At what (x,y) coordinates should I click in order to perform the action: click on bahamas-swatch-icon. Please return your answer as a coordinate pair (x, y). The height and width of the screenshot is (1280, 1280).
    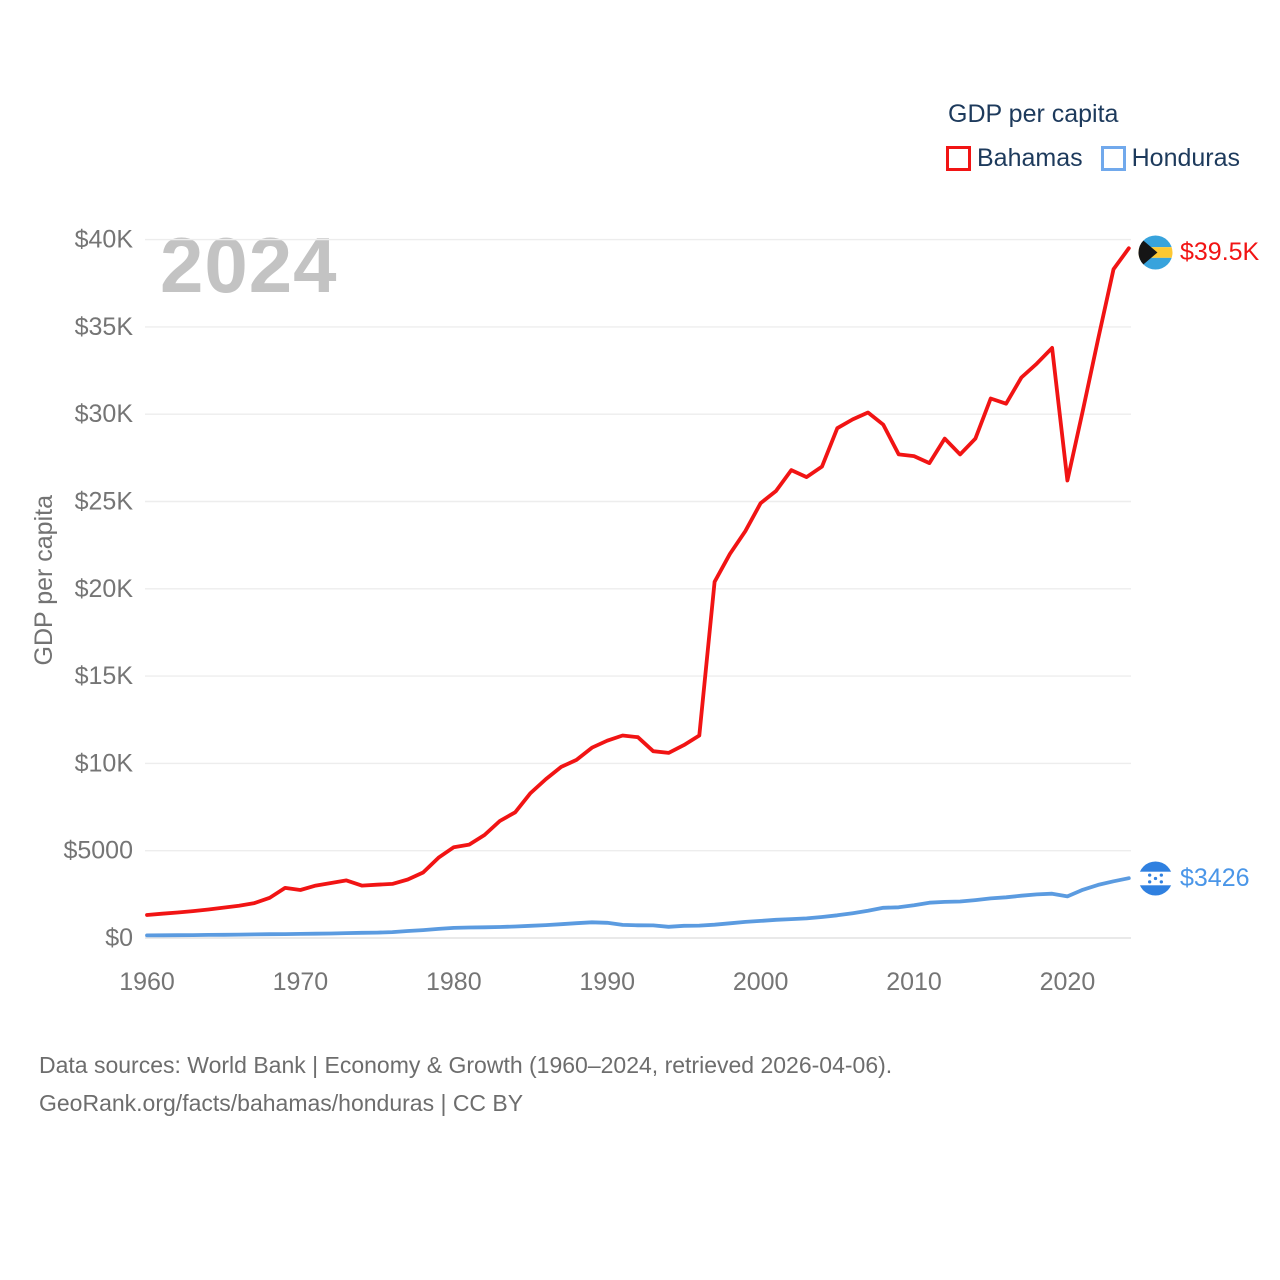
    Looking at the image, I should click on (958, 158).